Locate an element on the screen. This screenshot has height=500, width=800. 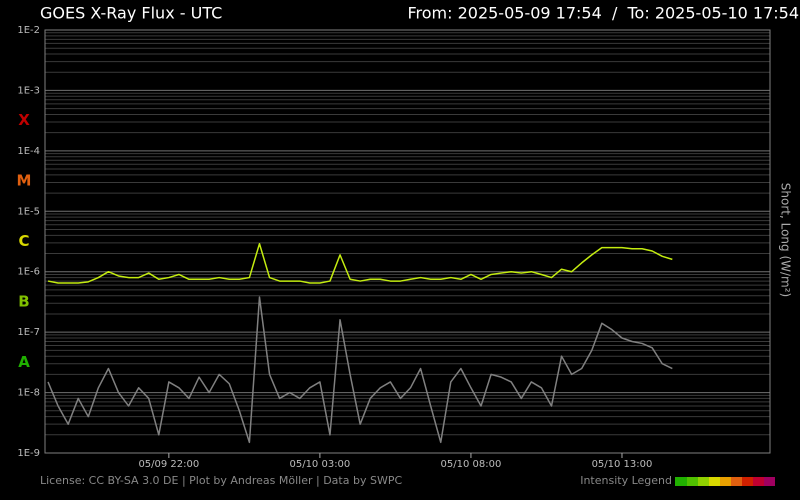
flare-class-label: A is located at coordinates (24, 362).